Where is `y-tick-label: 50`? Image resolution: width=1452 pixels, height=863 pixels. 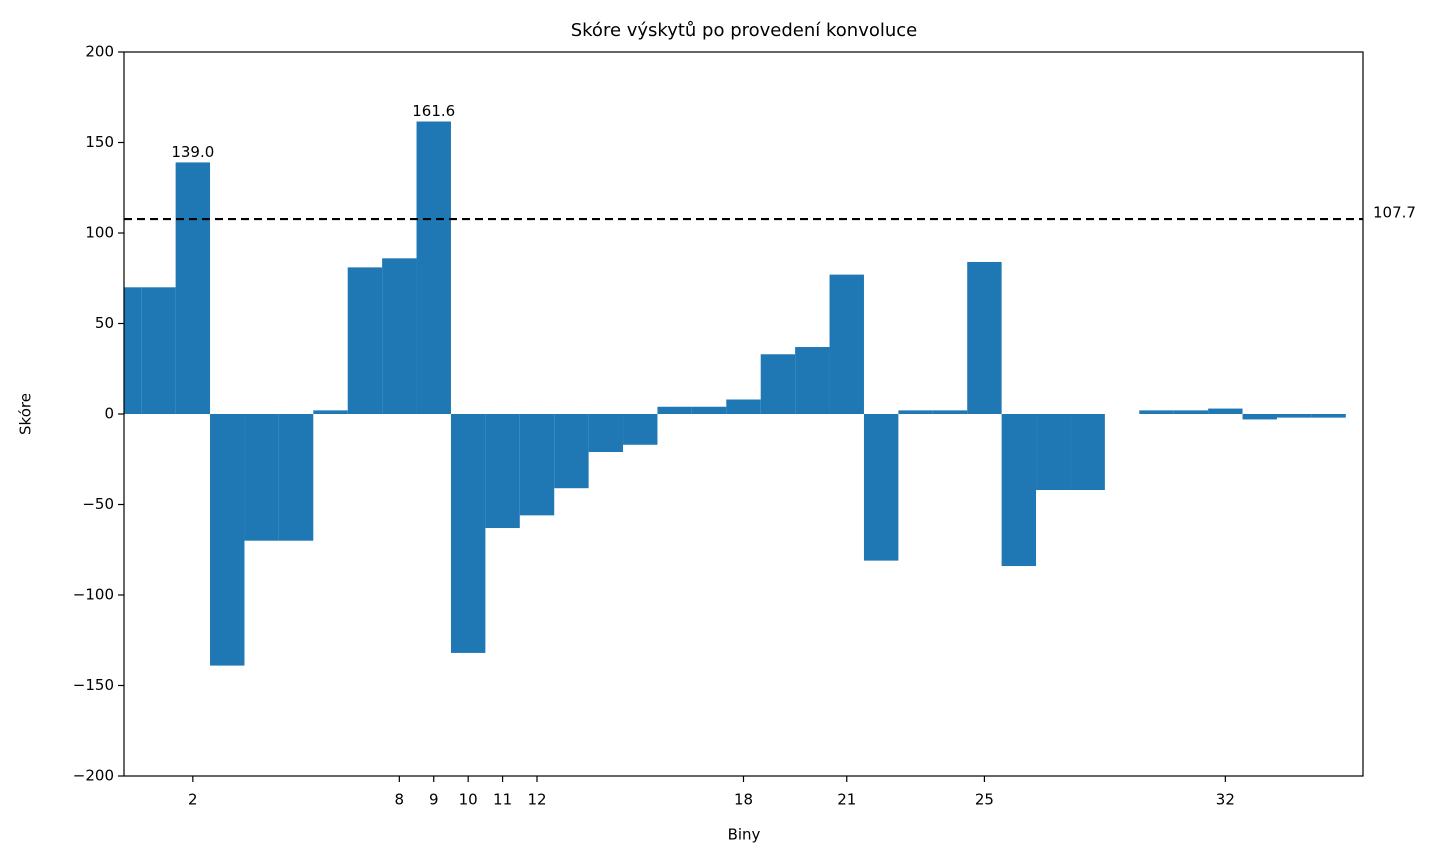
y-tick-label: 50 is located at coordinates (104, 323).